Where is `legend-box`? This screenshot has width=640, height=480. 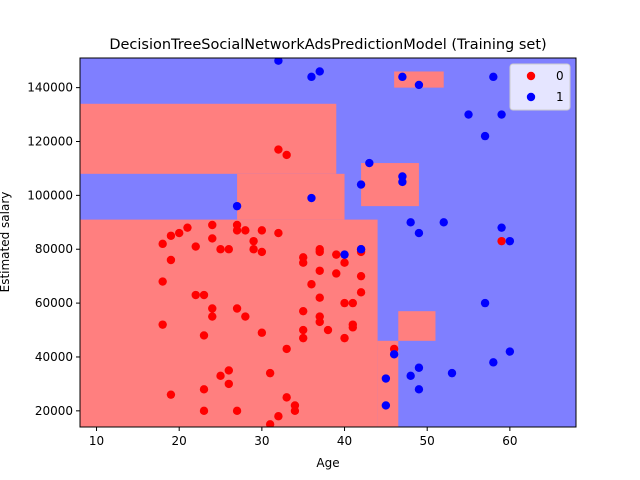
legend-box is located at coordinates (540, 87).